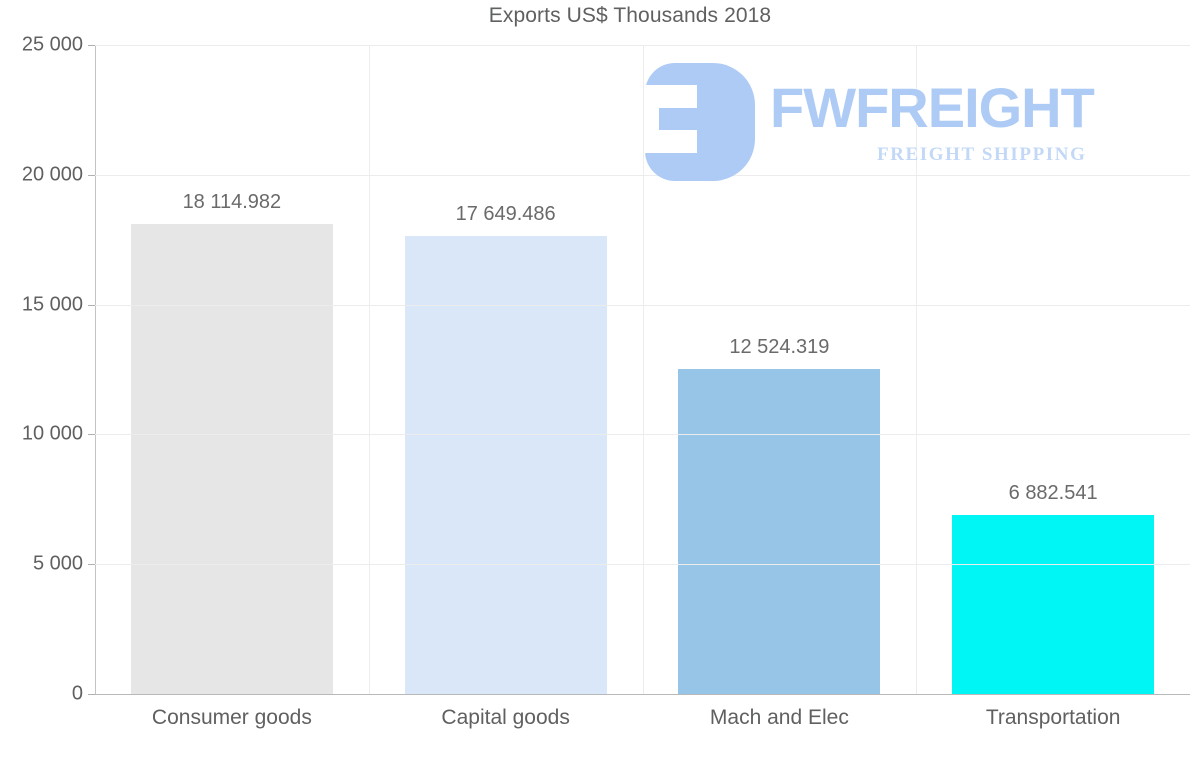  Describe the element at coordinates (95, 370) in the screenshot. I see `y-axis-line` at that location.